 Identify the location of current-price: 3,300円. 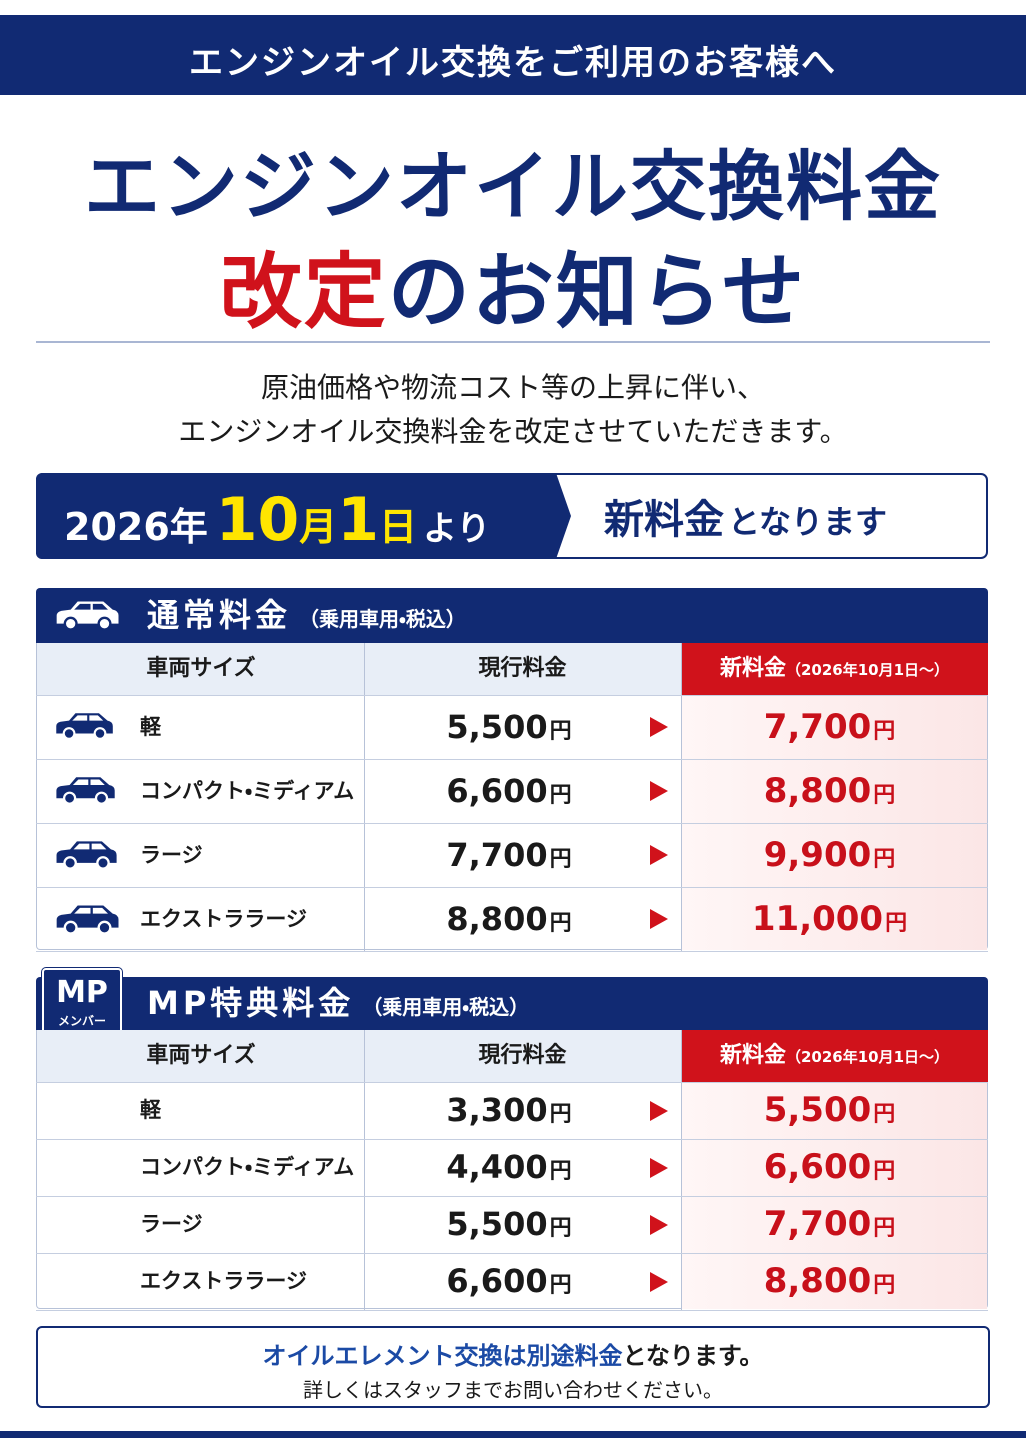
(509, 1110).